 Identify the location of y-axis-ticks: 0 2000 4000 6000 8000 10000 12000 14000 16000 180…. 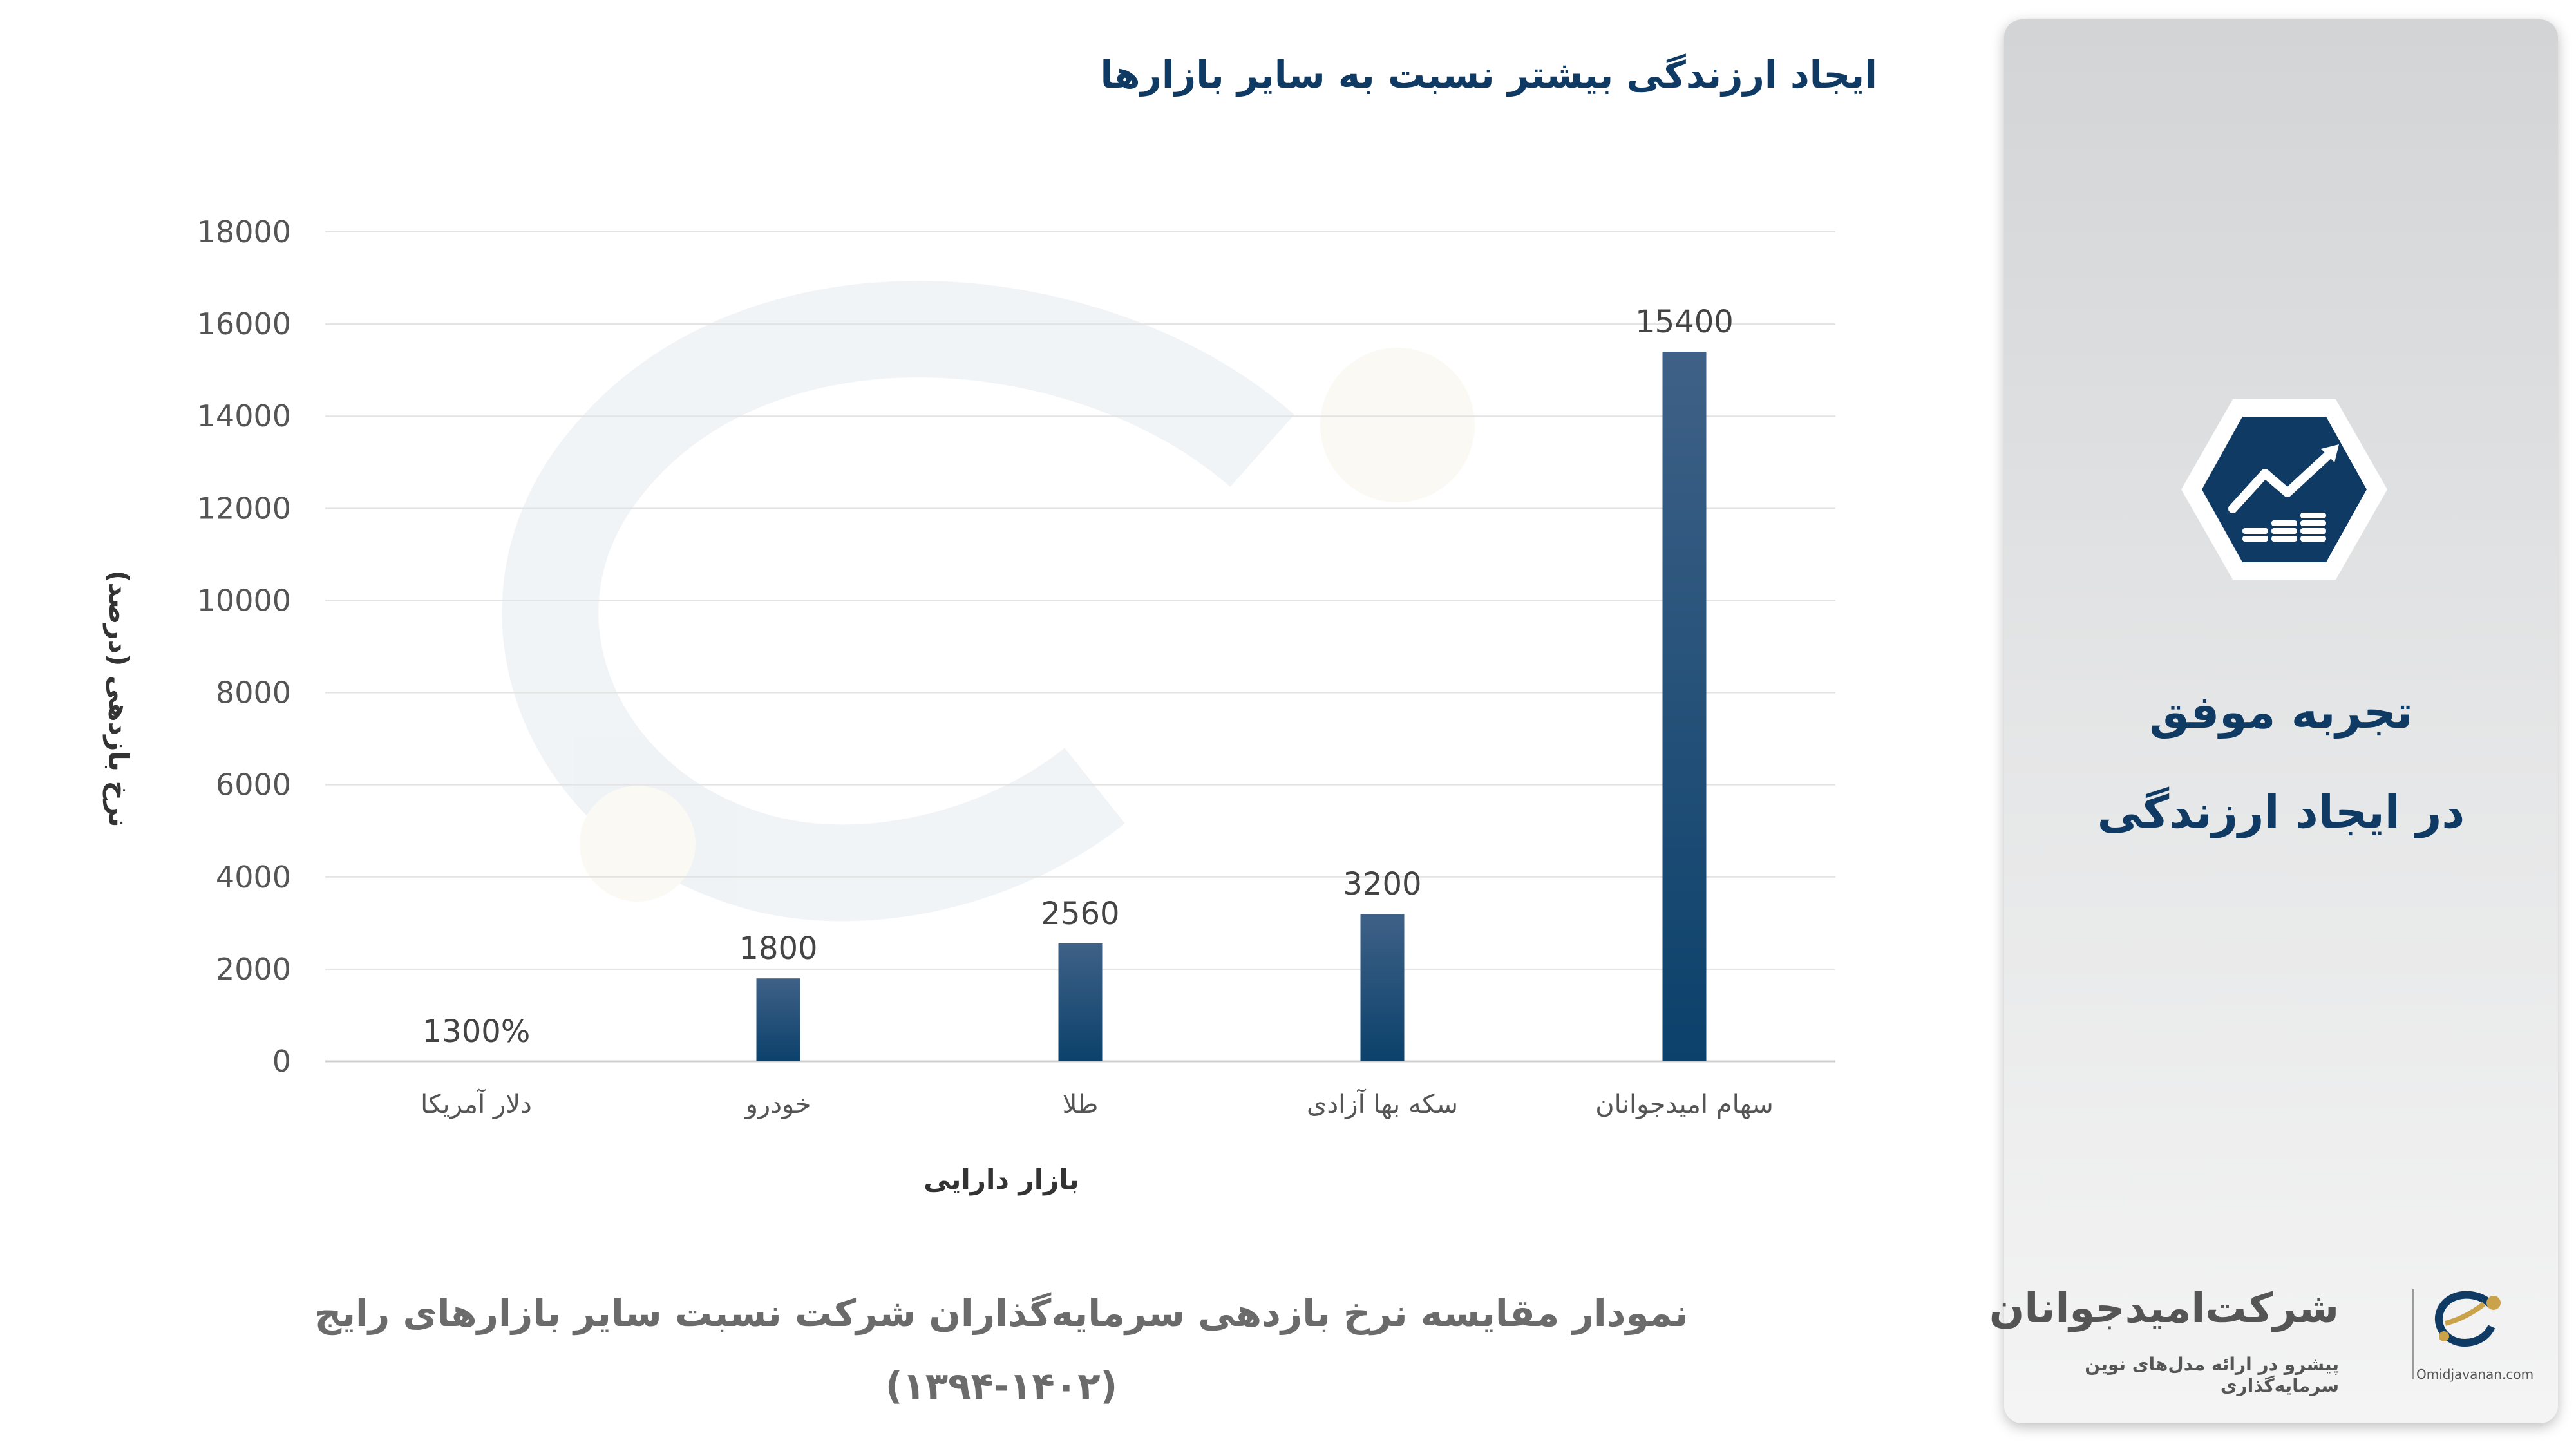
(244, 646).